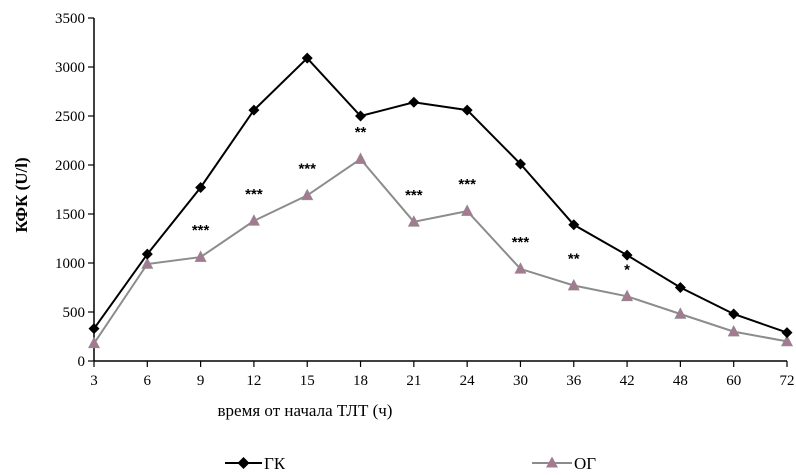  Describe the element at coordinates (253, 381) in the screenshot. I see `x-tick-label: 12` at that location.